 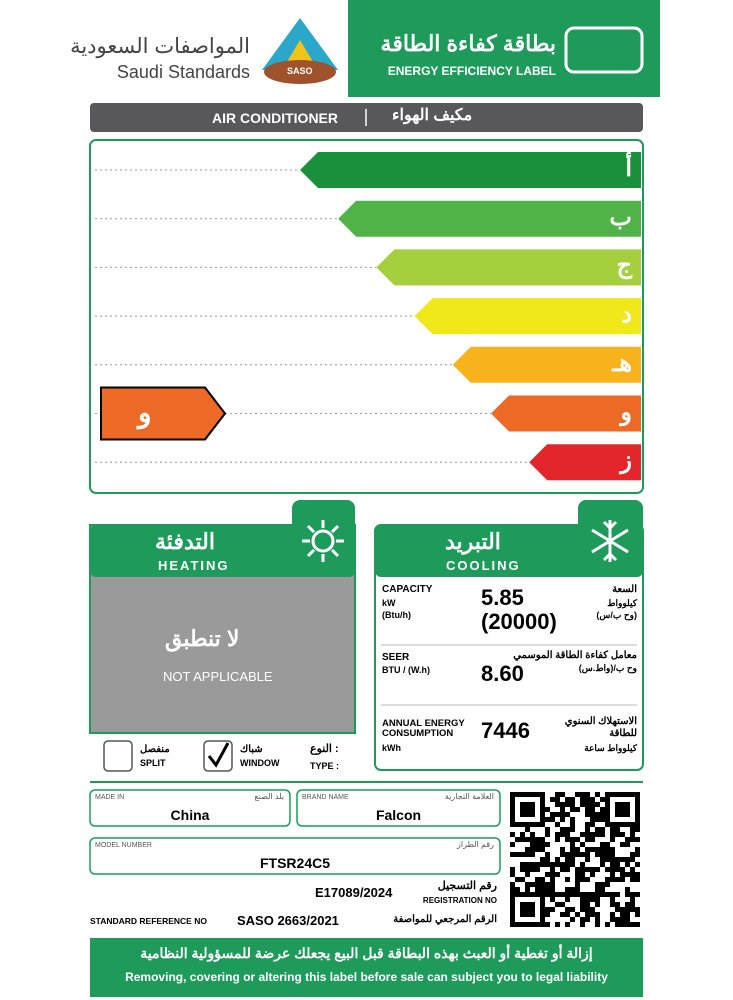 What do you see at coordinates (366, 967) in the screenshot?
I see `footer-band` at bounding box center [366, 967].